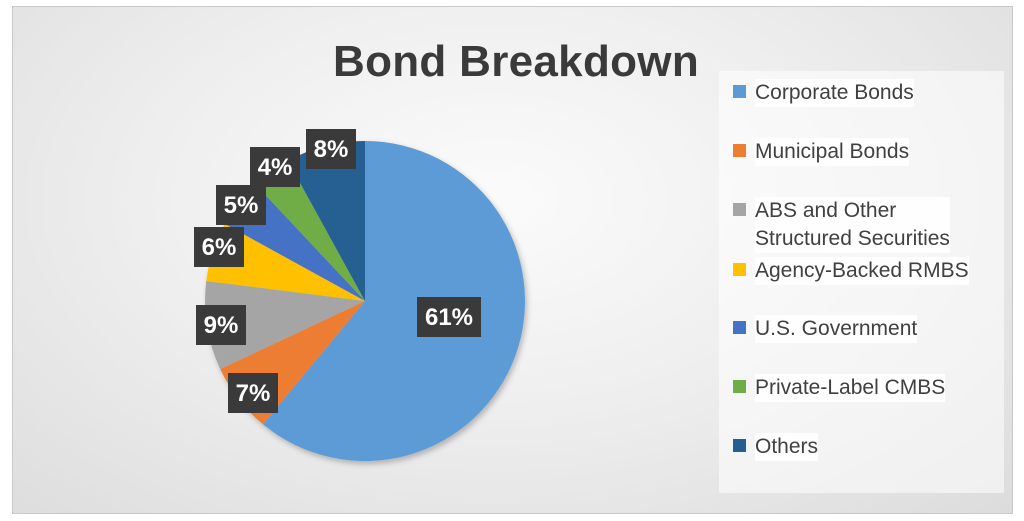 This screenshot has height=521, width=1024. Describe the element at coordinates (836, 329) in the screenshot. I see `legend-label: U.S. Government` at that location.